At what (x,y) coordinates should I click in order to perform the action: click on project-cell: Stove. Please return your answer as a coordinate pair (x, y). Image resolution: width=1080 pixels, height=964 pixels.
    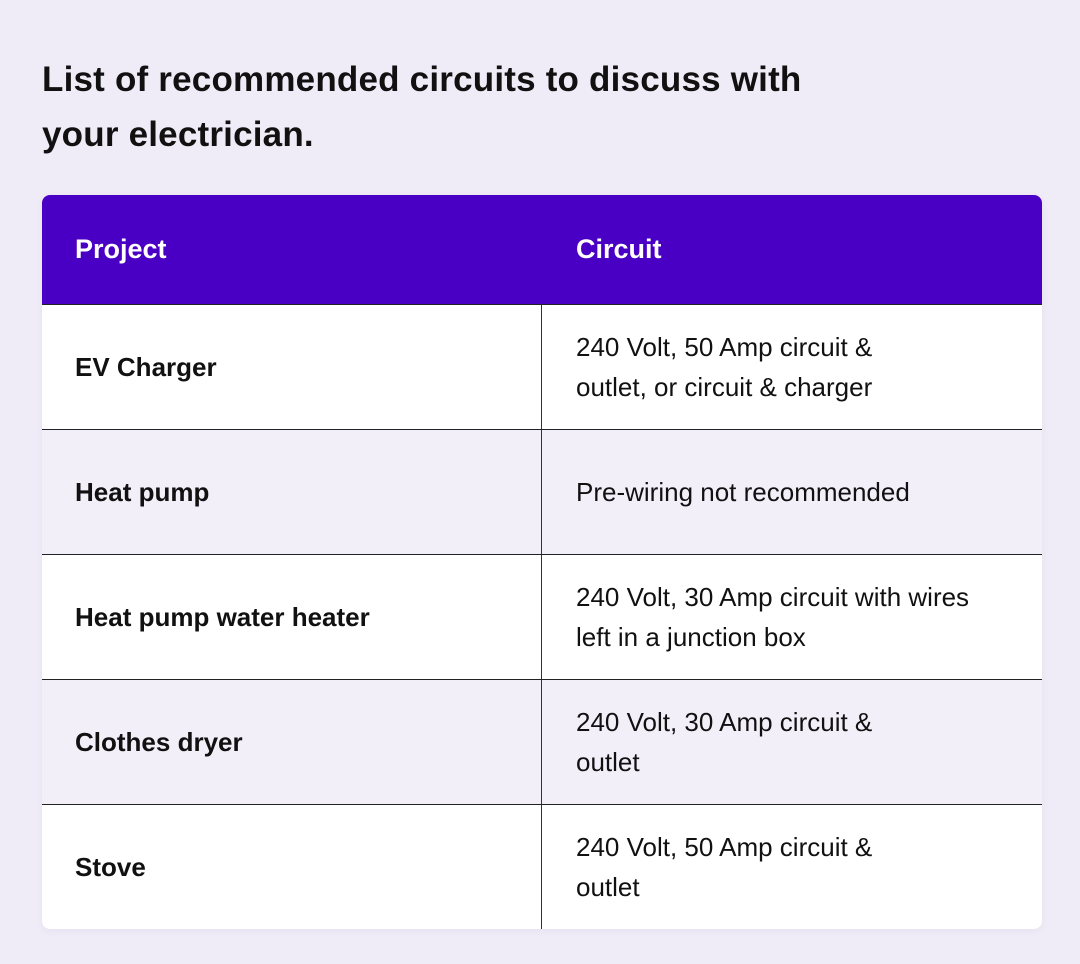
    Looking at the image, I should click on (292, 867).